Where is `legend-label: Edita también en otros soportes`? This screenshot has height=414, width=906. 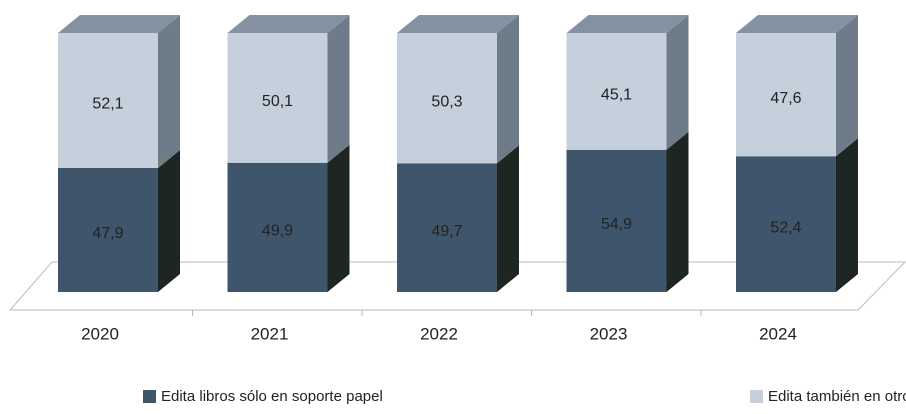
legend-label: Edita también en otros soportes is located at coordinates (837, 396).